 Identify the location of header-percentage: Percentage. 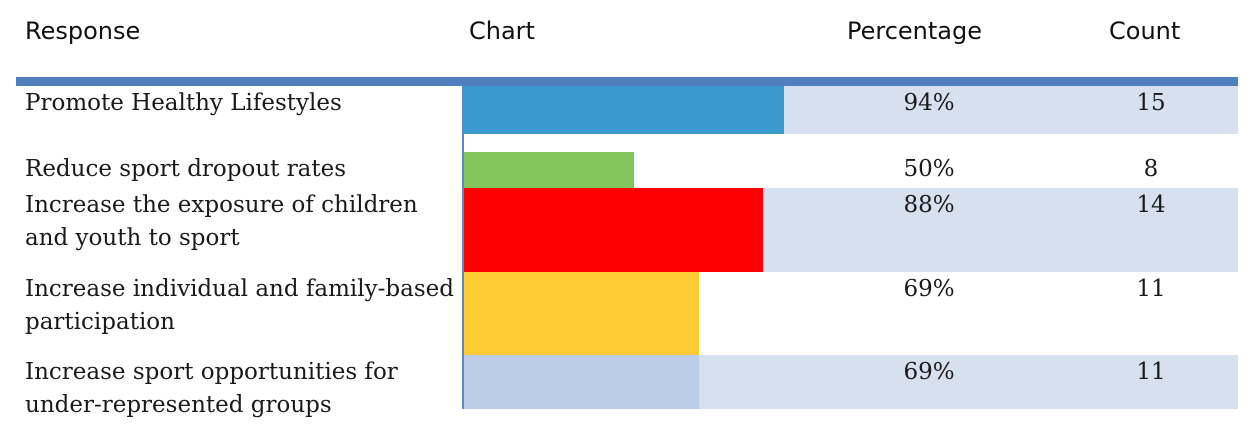
(915, 31).